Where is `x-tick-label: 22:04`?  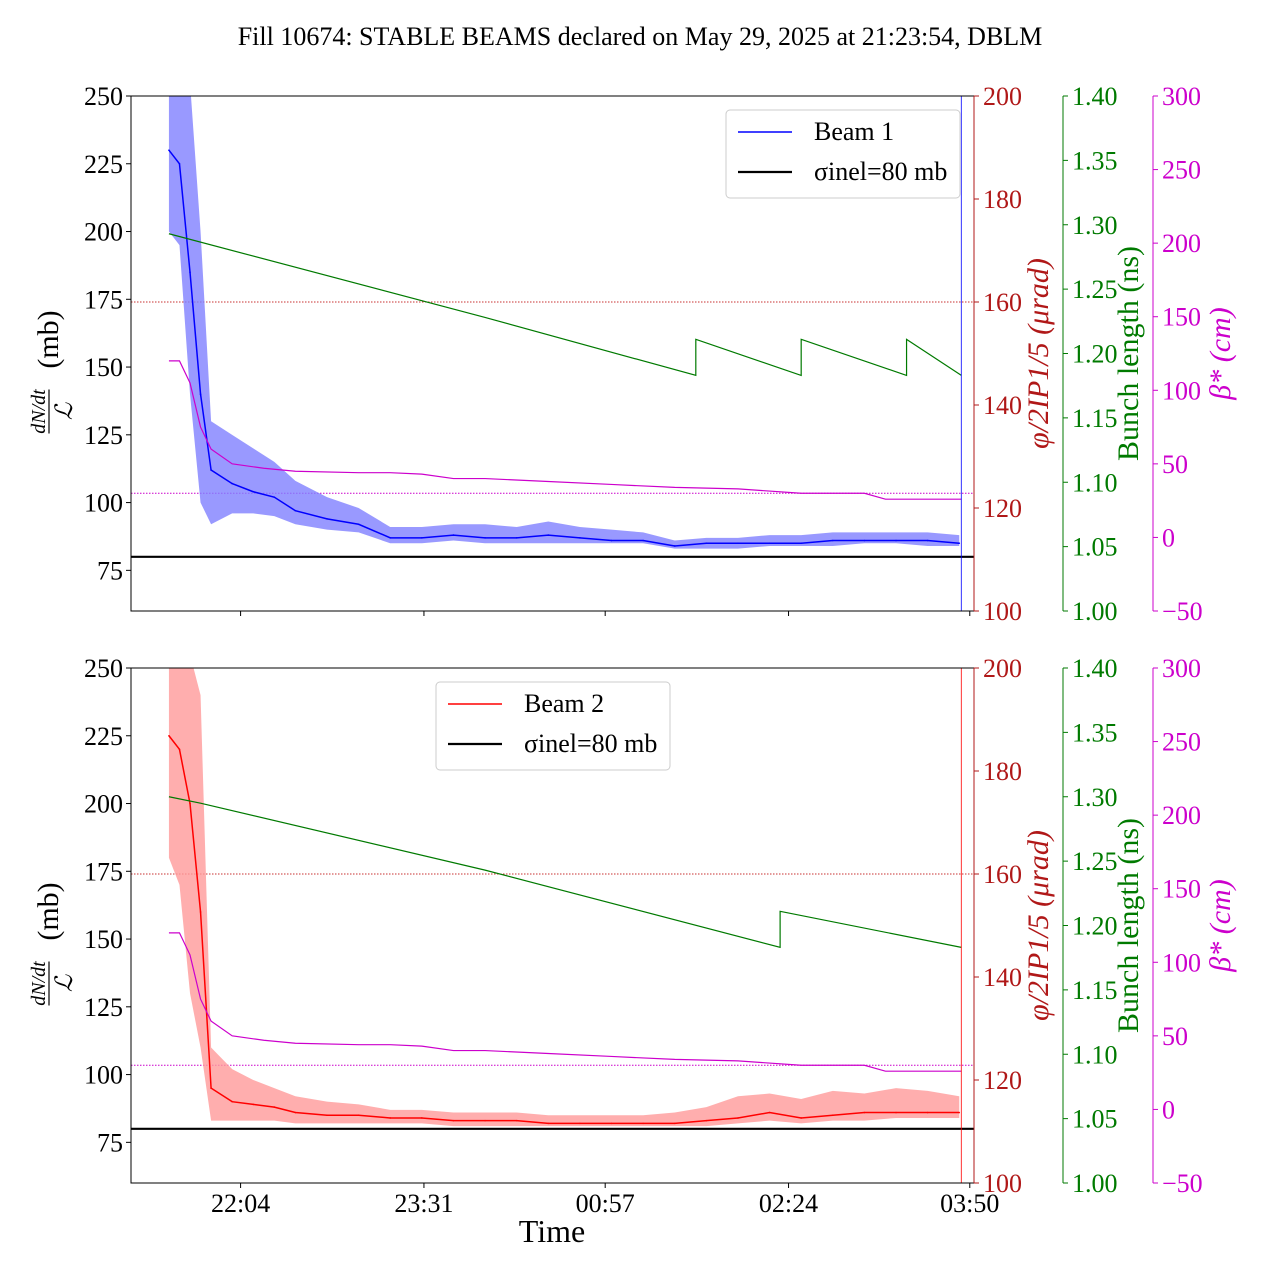 x-tick-label: 22:04 is located at coordinates (240, 1203).